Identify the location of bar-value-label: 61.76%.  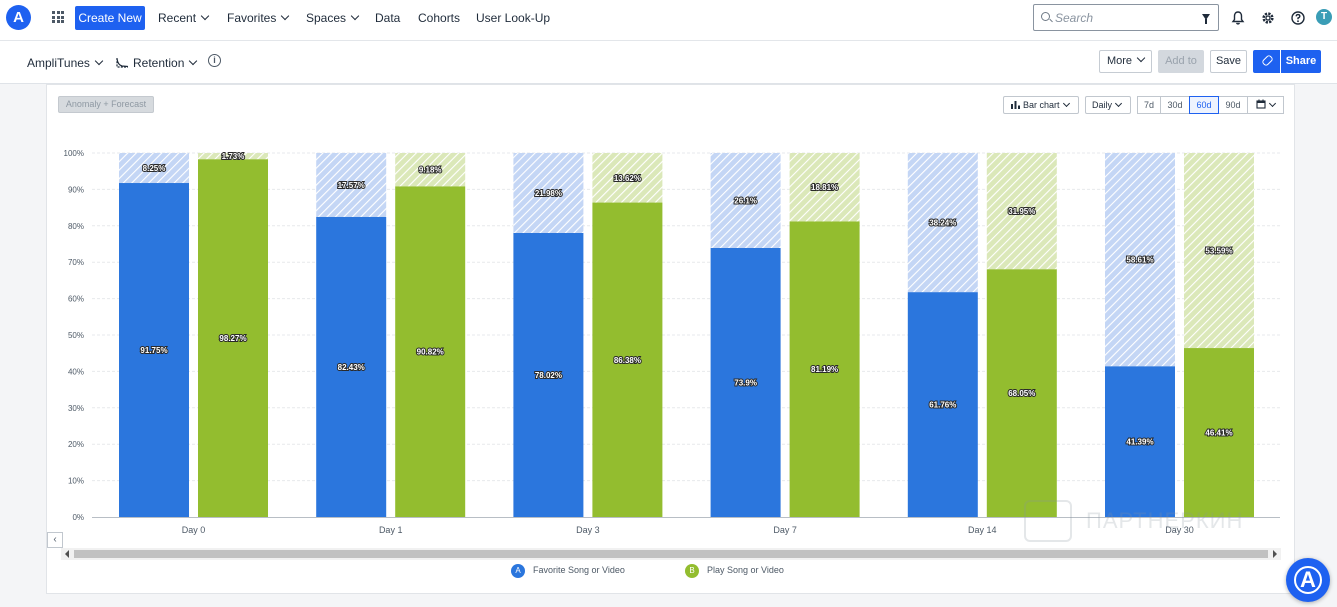
(942, 405).